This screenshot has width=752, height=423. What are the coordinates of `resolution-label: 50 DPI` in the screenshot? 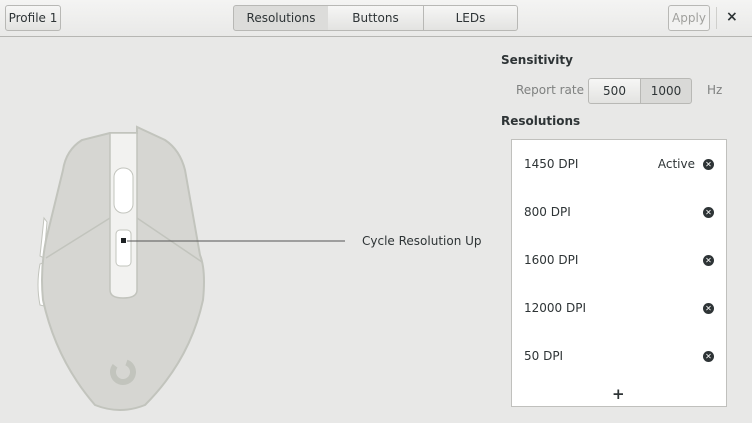 It's located at (544, 356).